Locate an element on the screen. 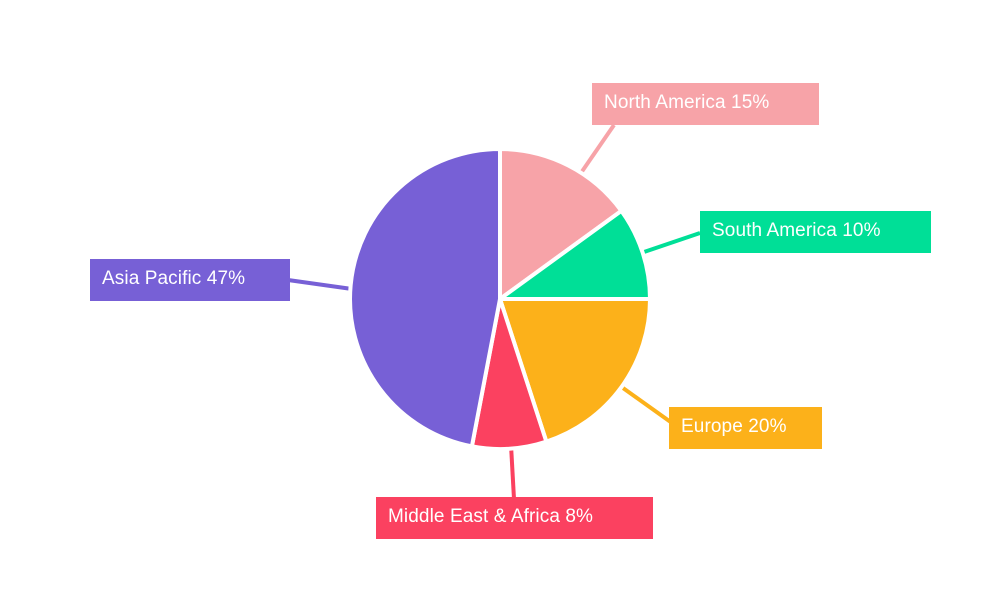 The width and height of the screenshot is (1000, 600). pie-slice-label: Europe 20% is located at coordinates (745, 428).